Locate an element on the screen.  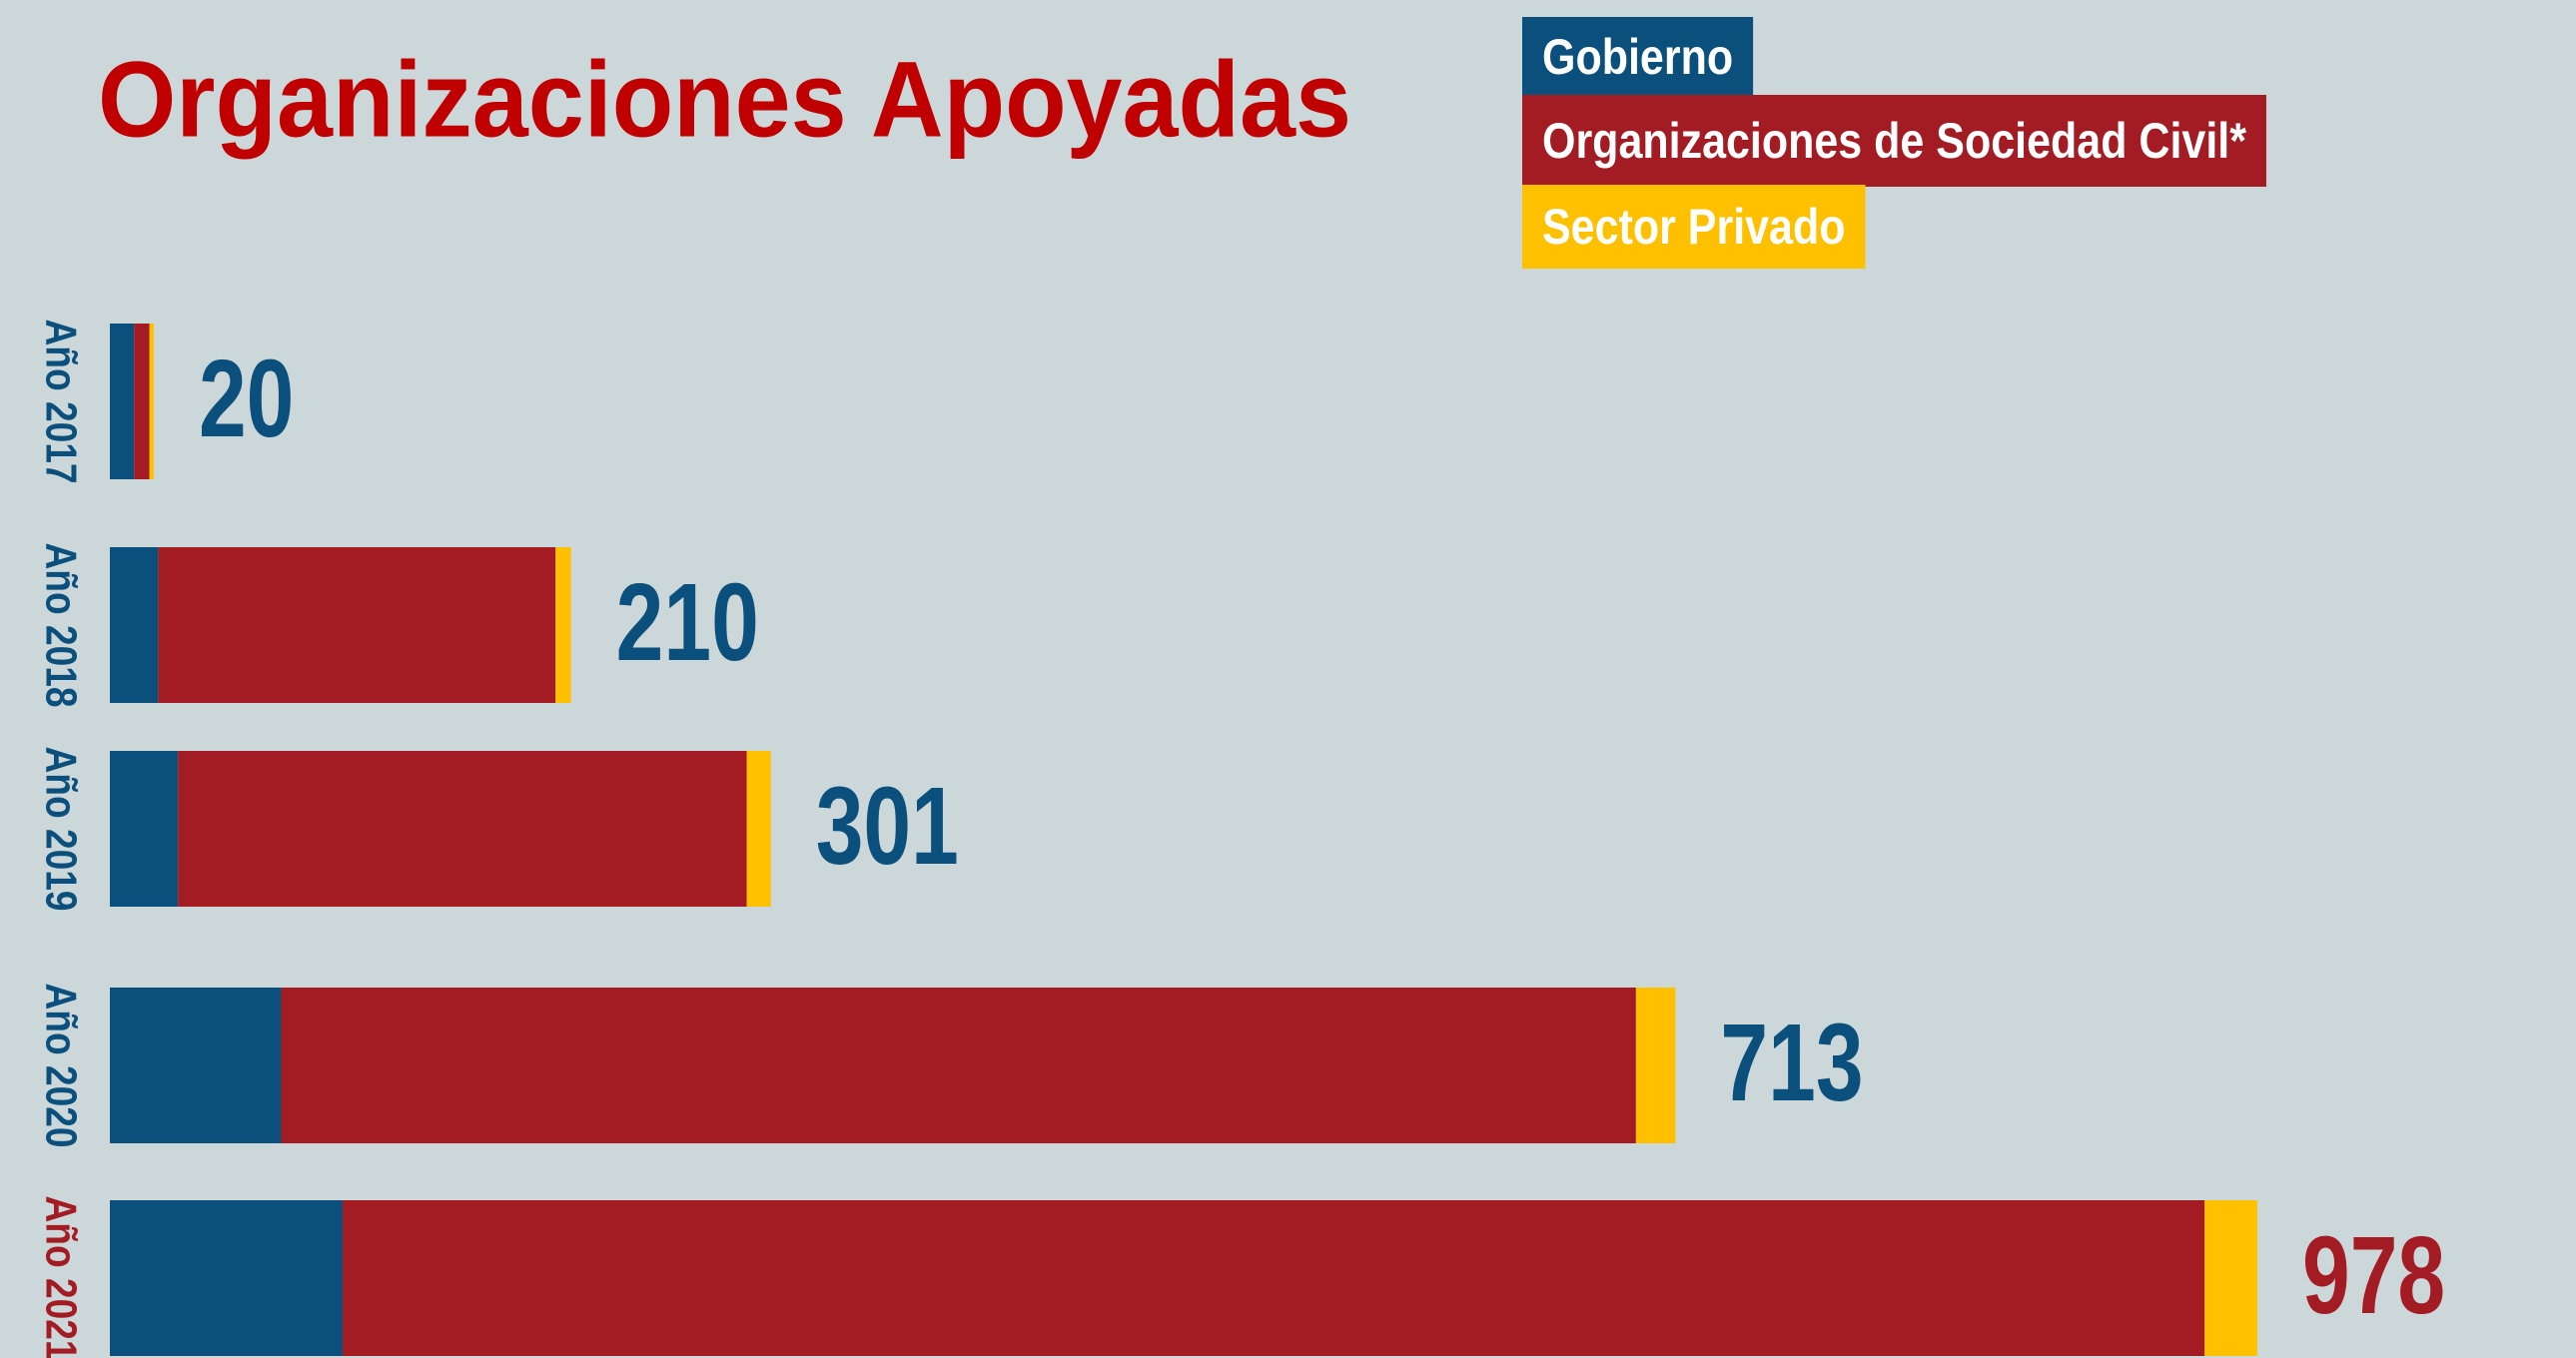
total-label: 20 is located at coordinates (247, 399).